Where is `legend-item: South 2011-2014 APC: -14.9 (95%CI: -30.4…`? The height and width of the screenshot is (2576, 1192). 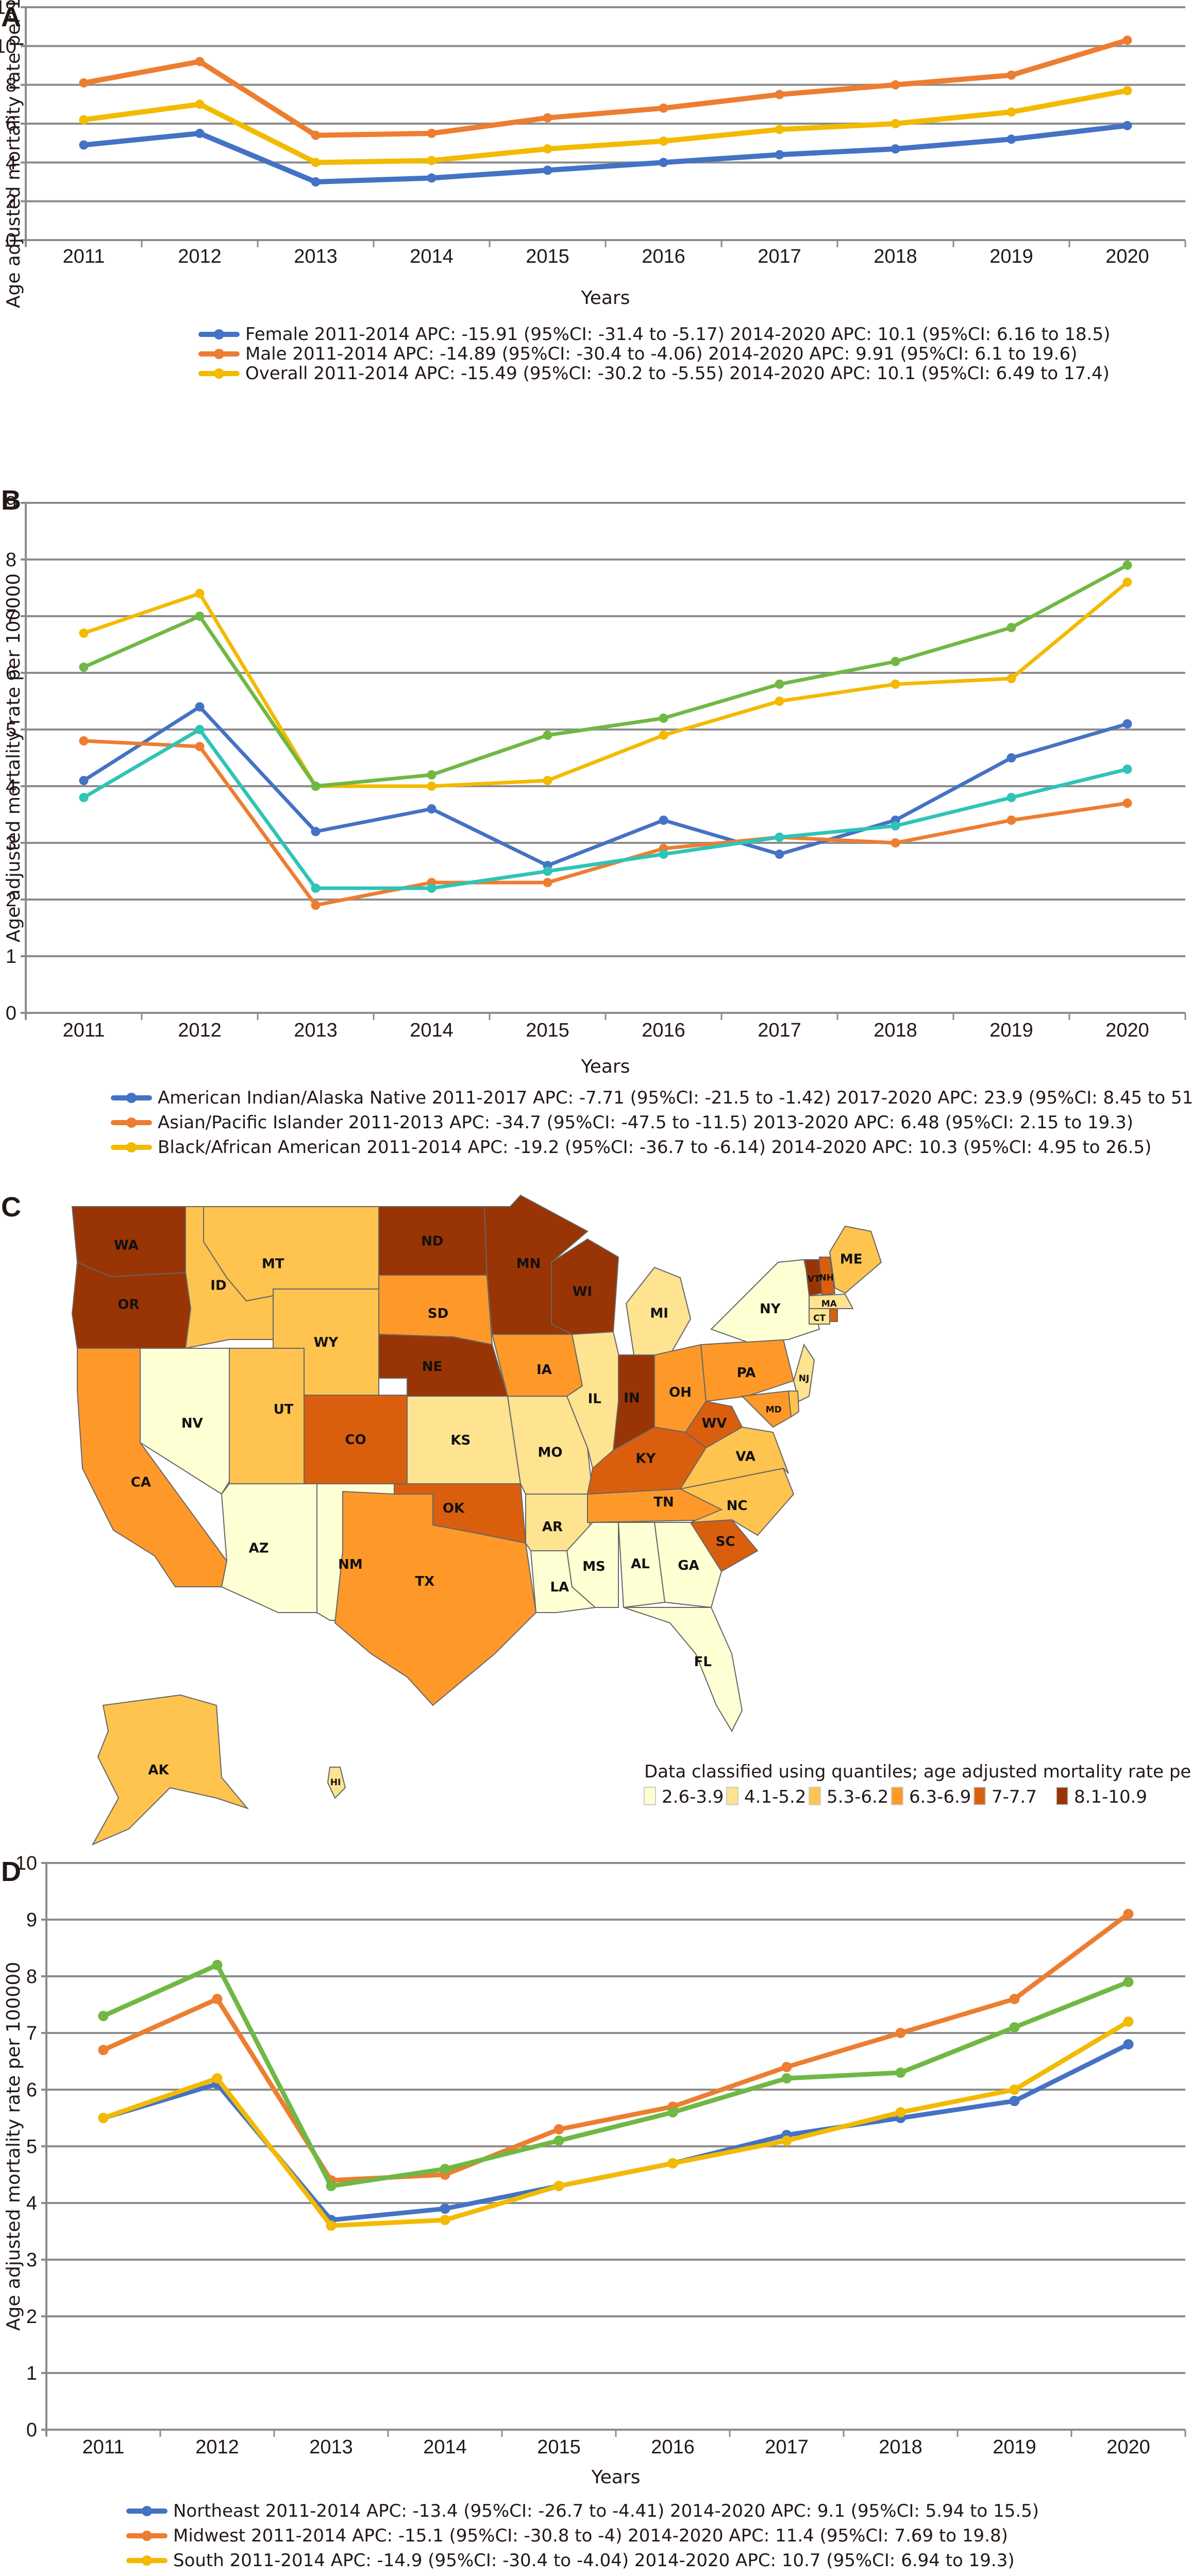
legend-item: South 2011-2014 APC: -14.9 (95%CI: -30.4… is located at coordinates (570, 2560).